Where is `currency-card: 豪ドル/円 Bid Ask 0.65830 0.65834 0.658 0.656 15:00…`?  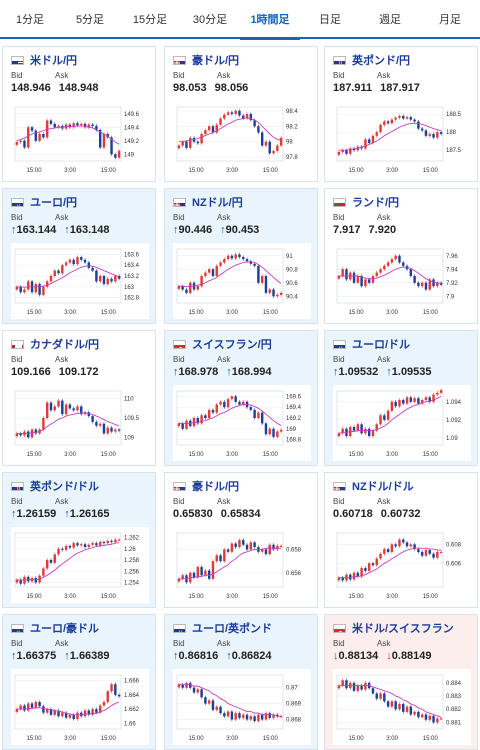
currency-card: 豪ドル/円 Bid Ask 0.65830 0.65834 0.658 0.656 15:00… is located at coordinates (241, 540).